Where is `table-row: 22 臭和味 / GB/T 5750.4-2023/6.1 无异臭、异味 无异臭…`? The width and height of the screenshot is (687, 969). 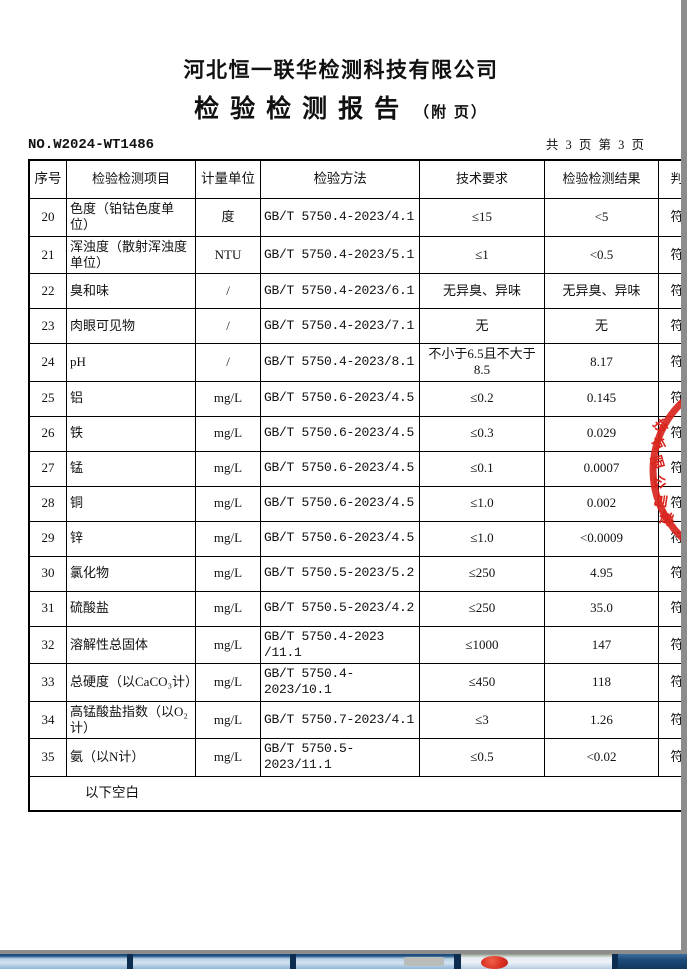 table-row: 22 臭和味 / GB/T 5750.4-2023/6.1 无异臭、异味 无异臭… is located at coordinates (357, 291).